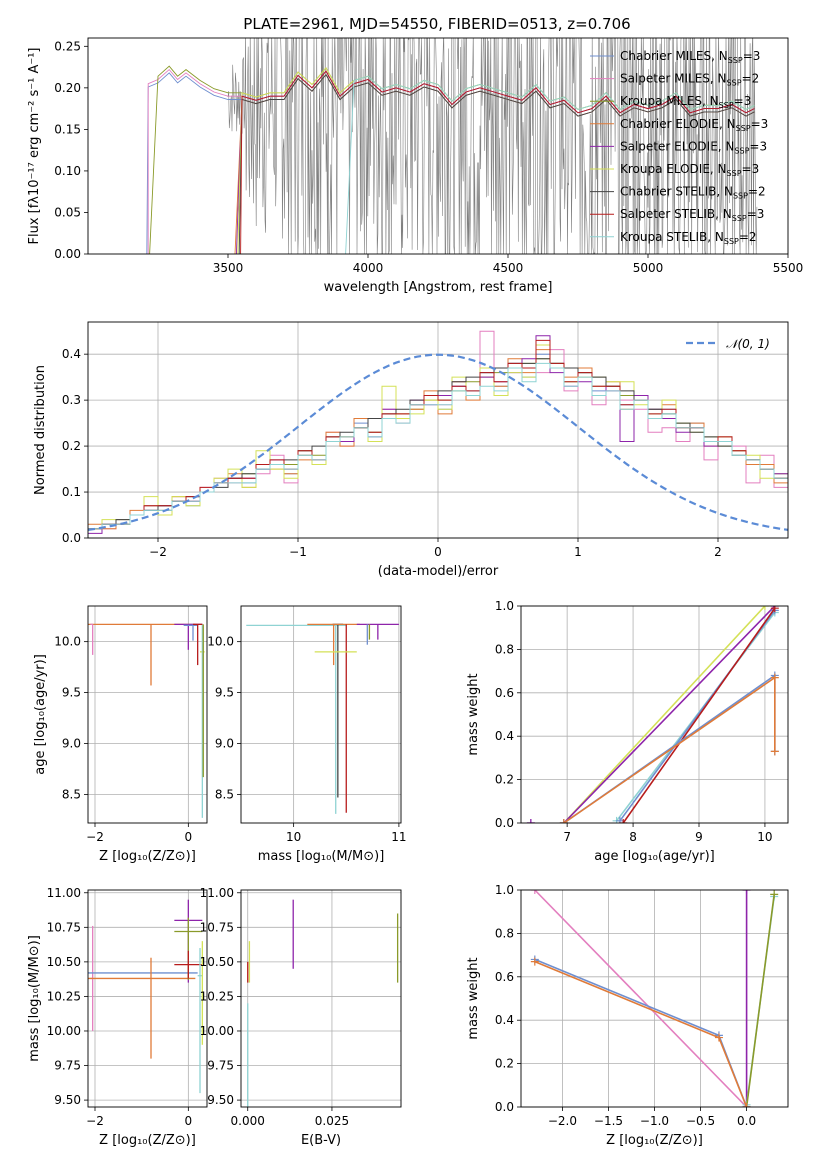 Image resolution: width=819 pixels, height=1170 pixels. Describe the element at coordinates (64, 996) in the screenshot. I see `y-tick-label: 10.25` at that location.